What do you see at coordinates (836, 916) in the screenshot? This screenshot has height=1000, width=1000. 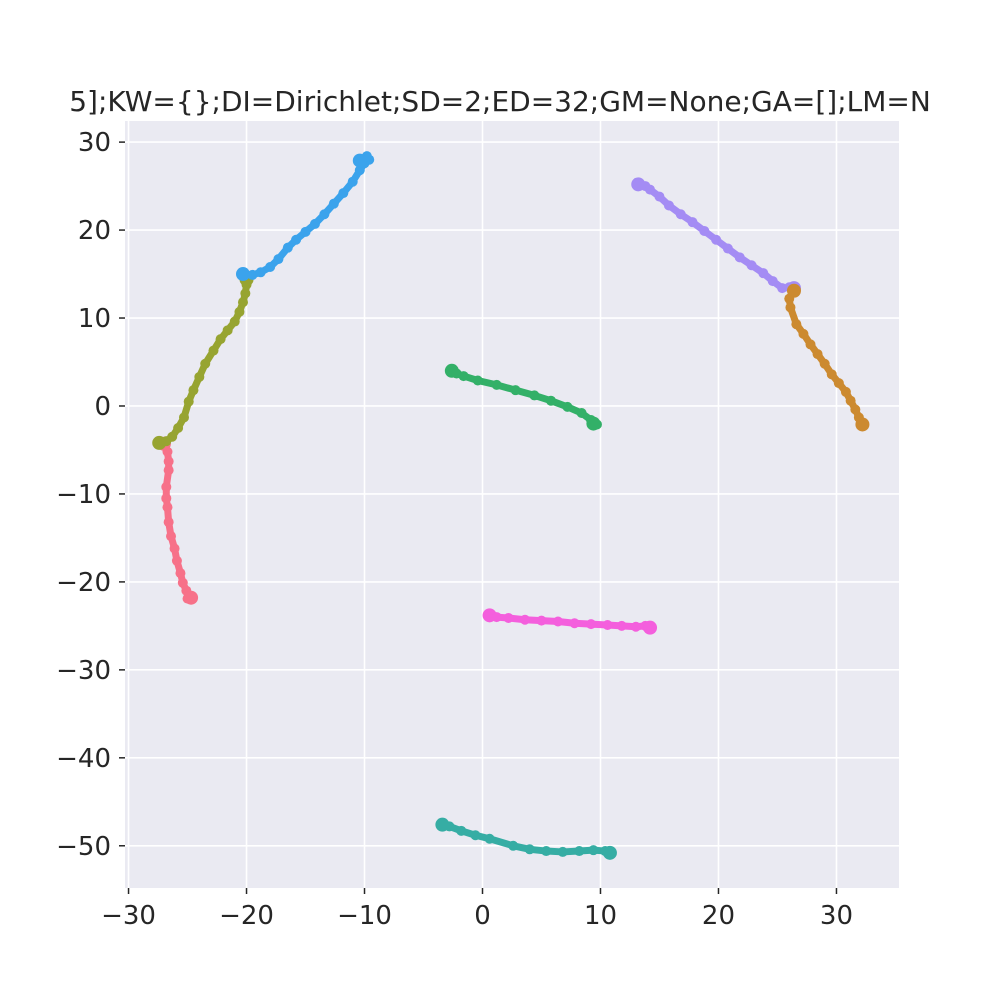 I see `x-tick-label: 30` at bounding box center [836, 916].